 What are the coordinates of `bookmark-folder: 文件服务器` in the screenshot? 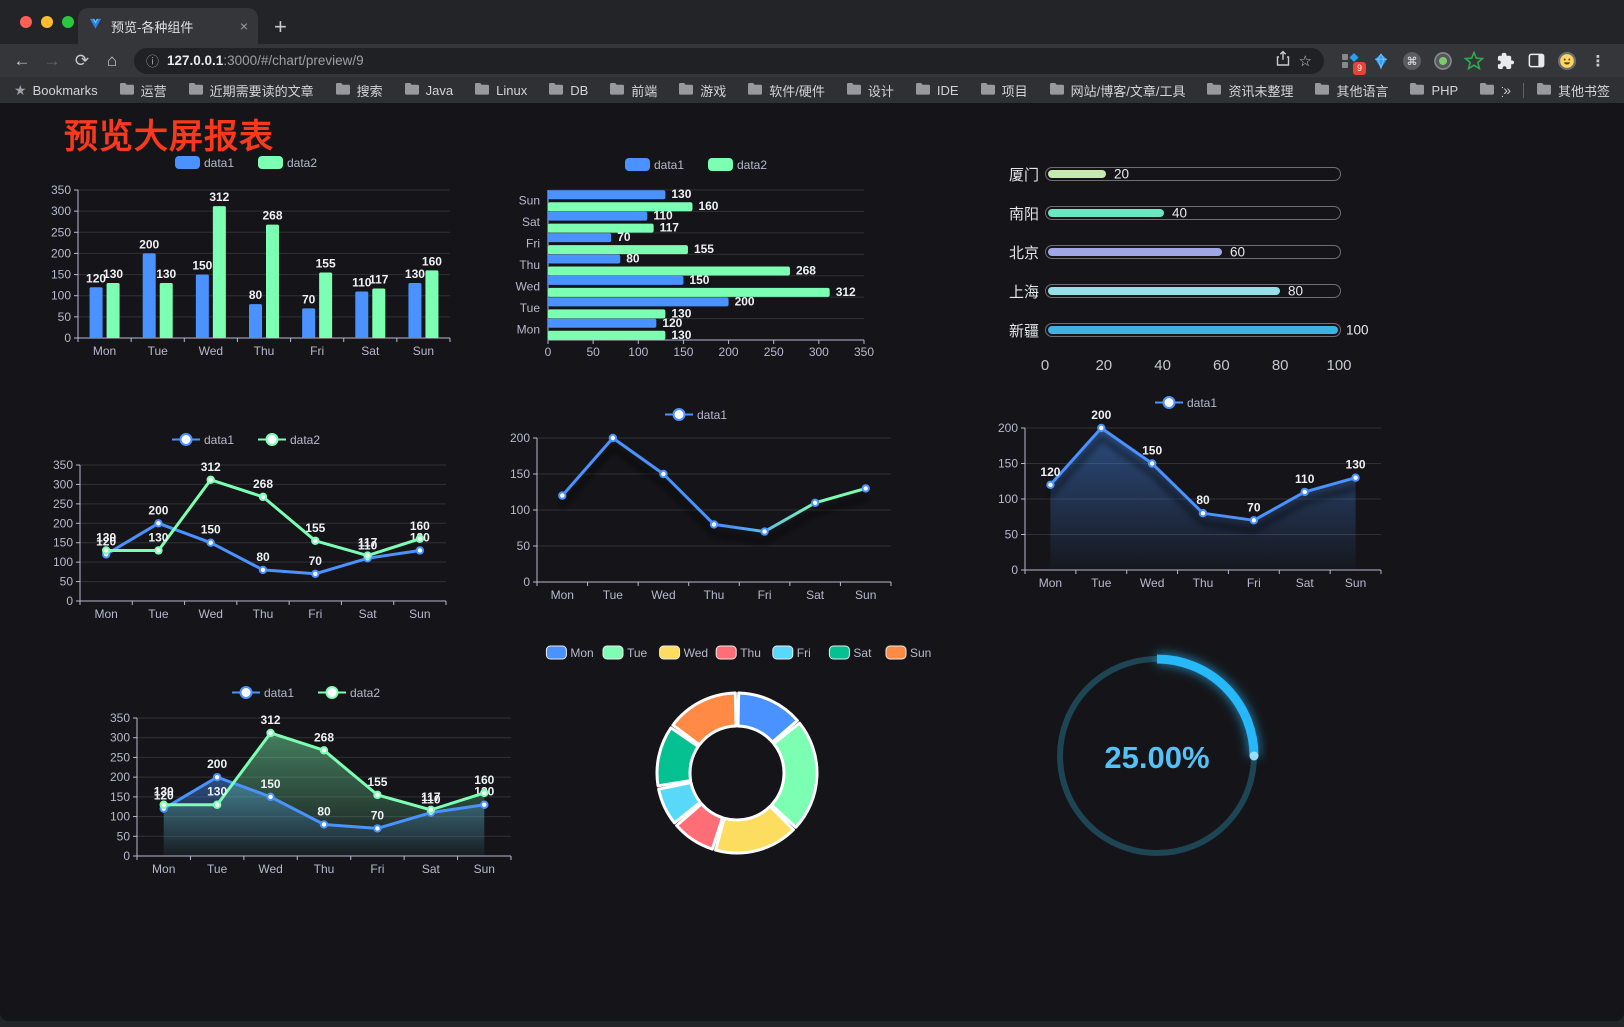 It's located at (1491, 90).